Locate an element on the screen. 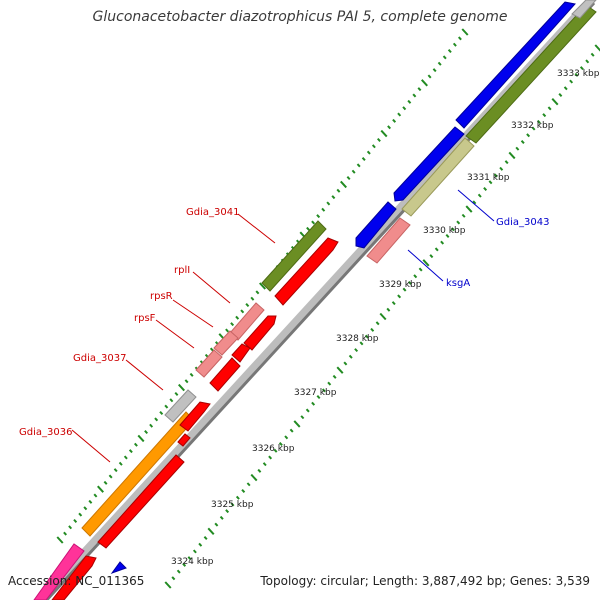  gene-label-ksga: ksgA is located at coordinates (458, 283).